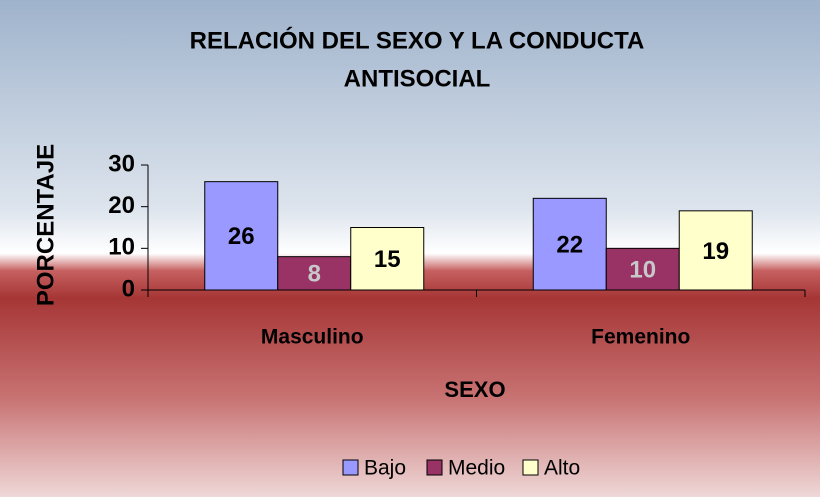  I want to click on legend-label: Medio, so click(476, 468).